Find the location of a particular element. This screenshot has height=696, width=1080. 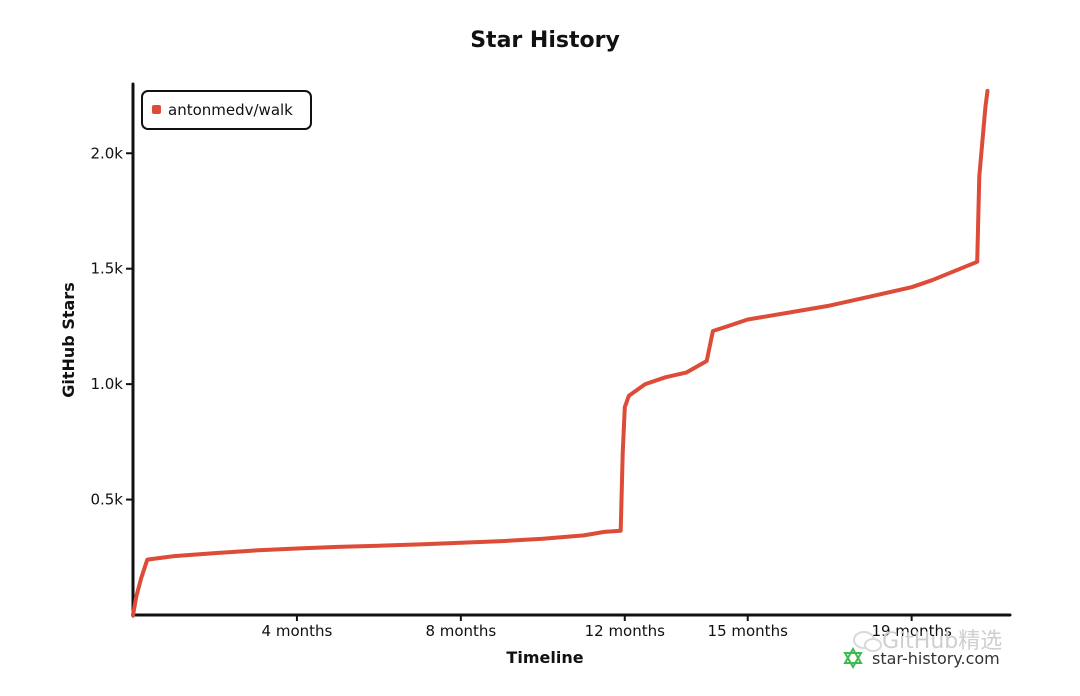

site-name: star-history.com is located at coordinates (936, 658).